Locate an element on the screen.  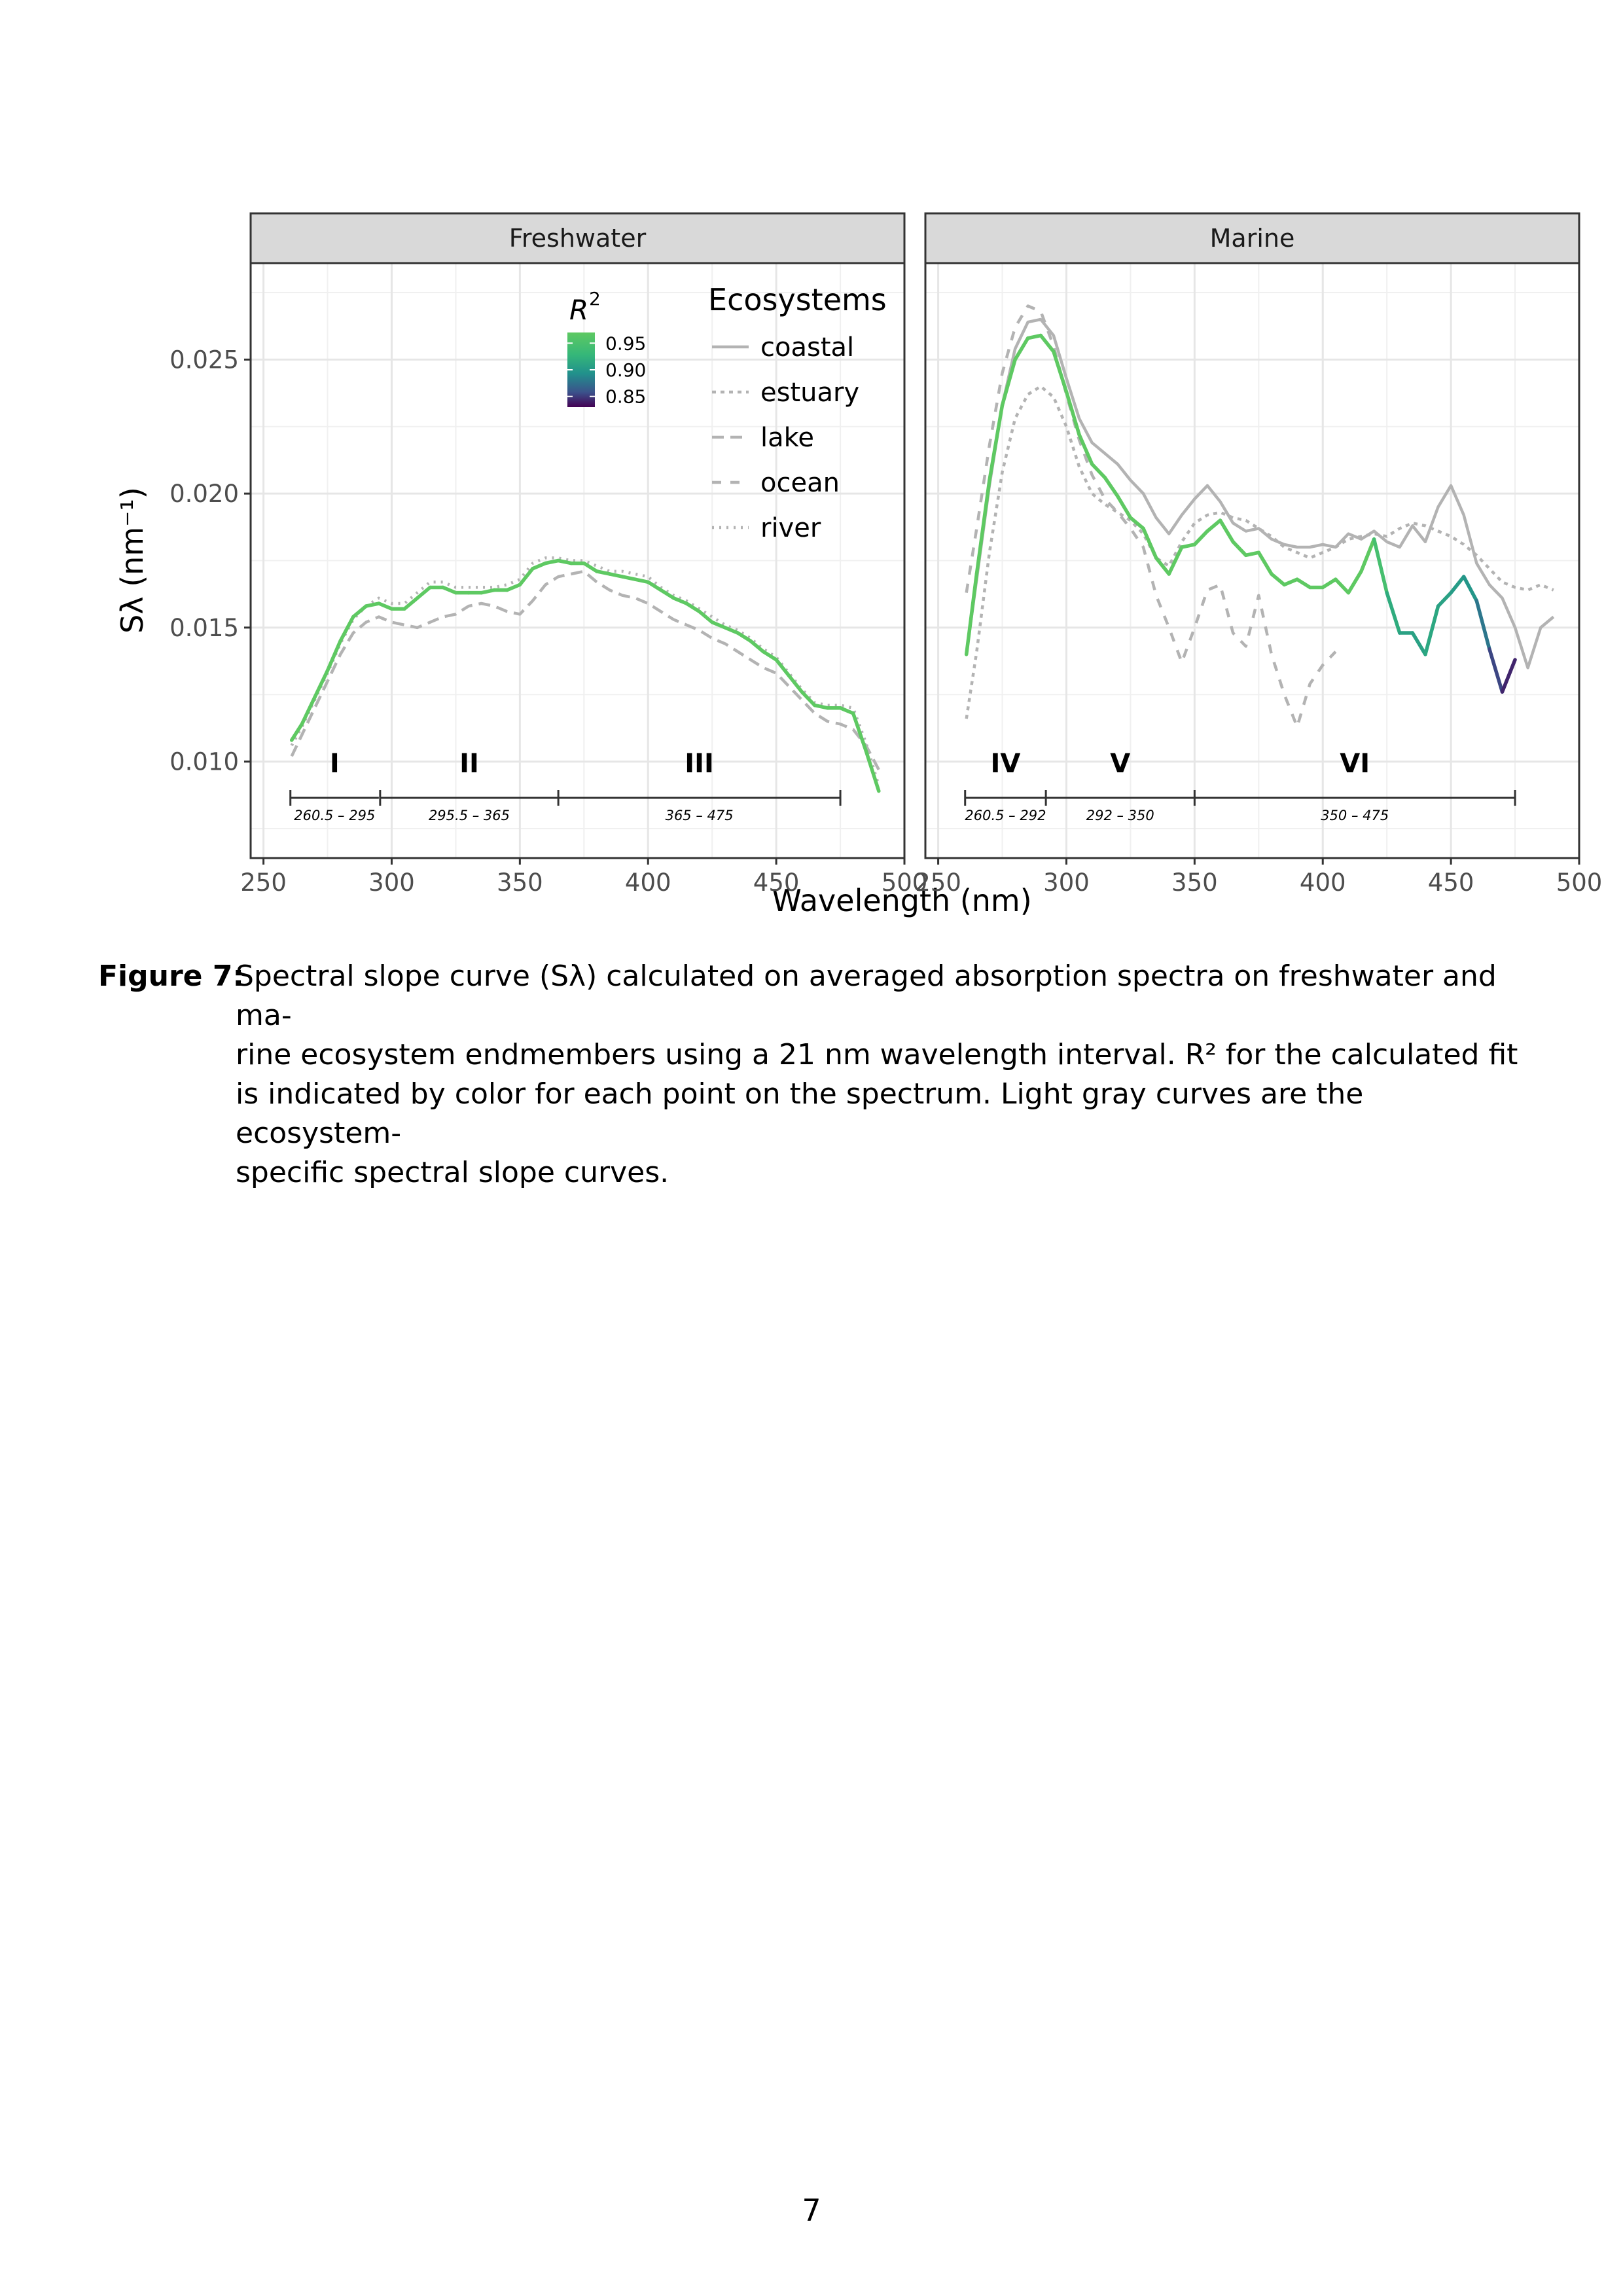
x-axis-label: Wavelength (nm) is located at coordinates (901, 900).